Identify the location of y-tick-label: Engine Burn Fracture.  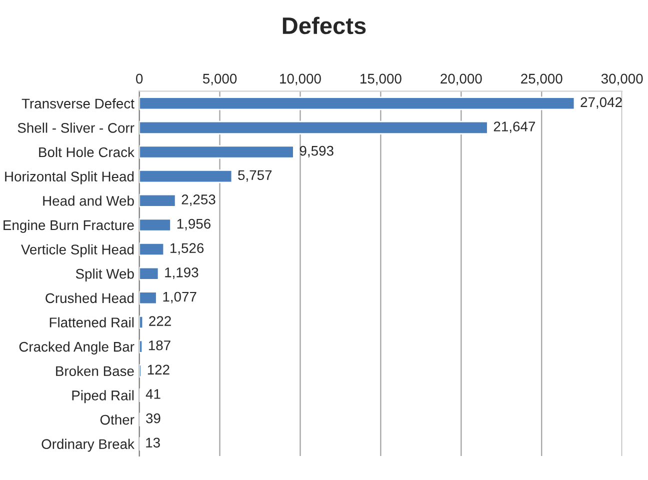
(69, 226).